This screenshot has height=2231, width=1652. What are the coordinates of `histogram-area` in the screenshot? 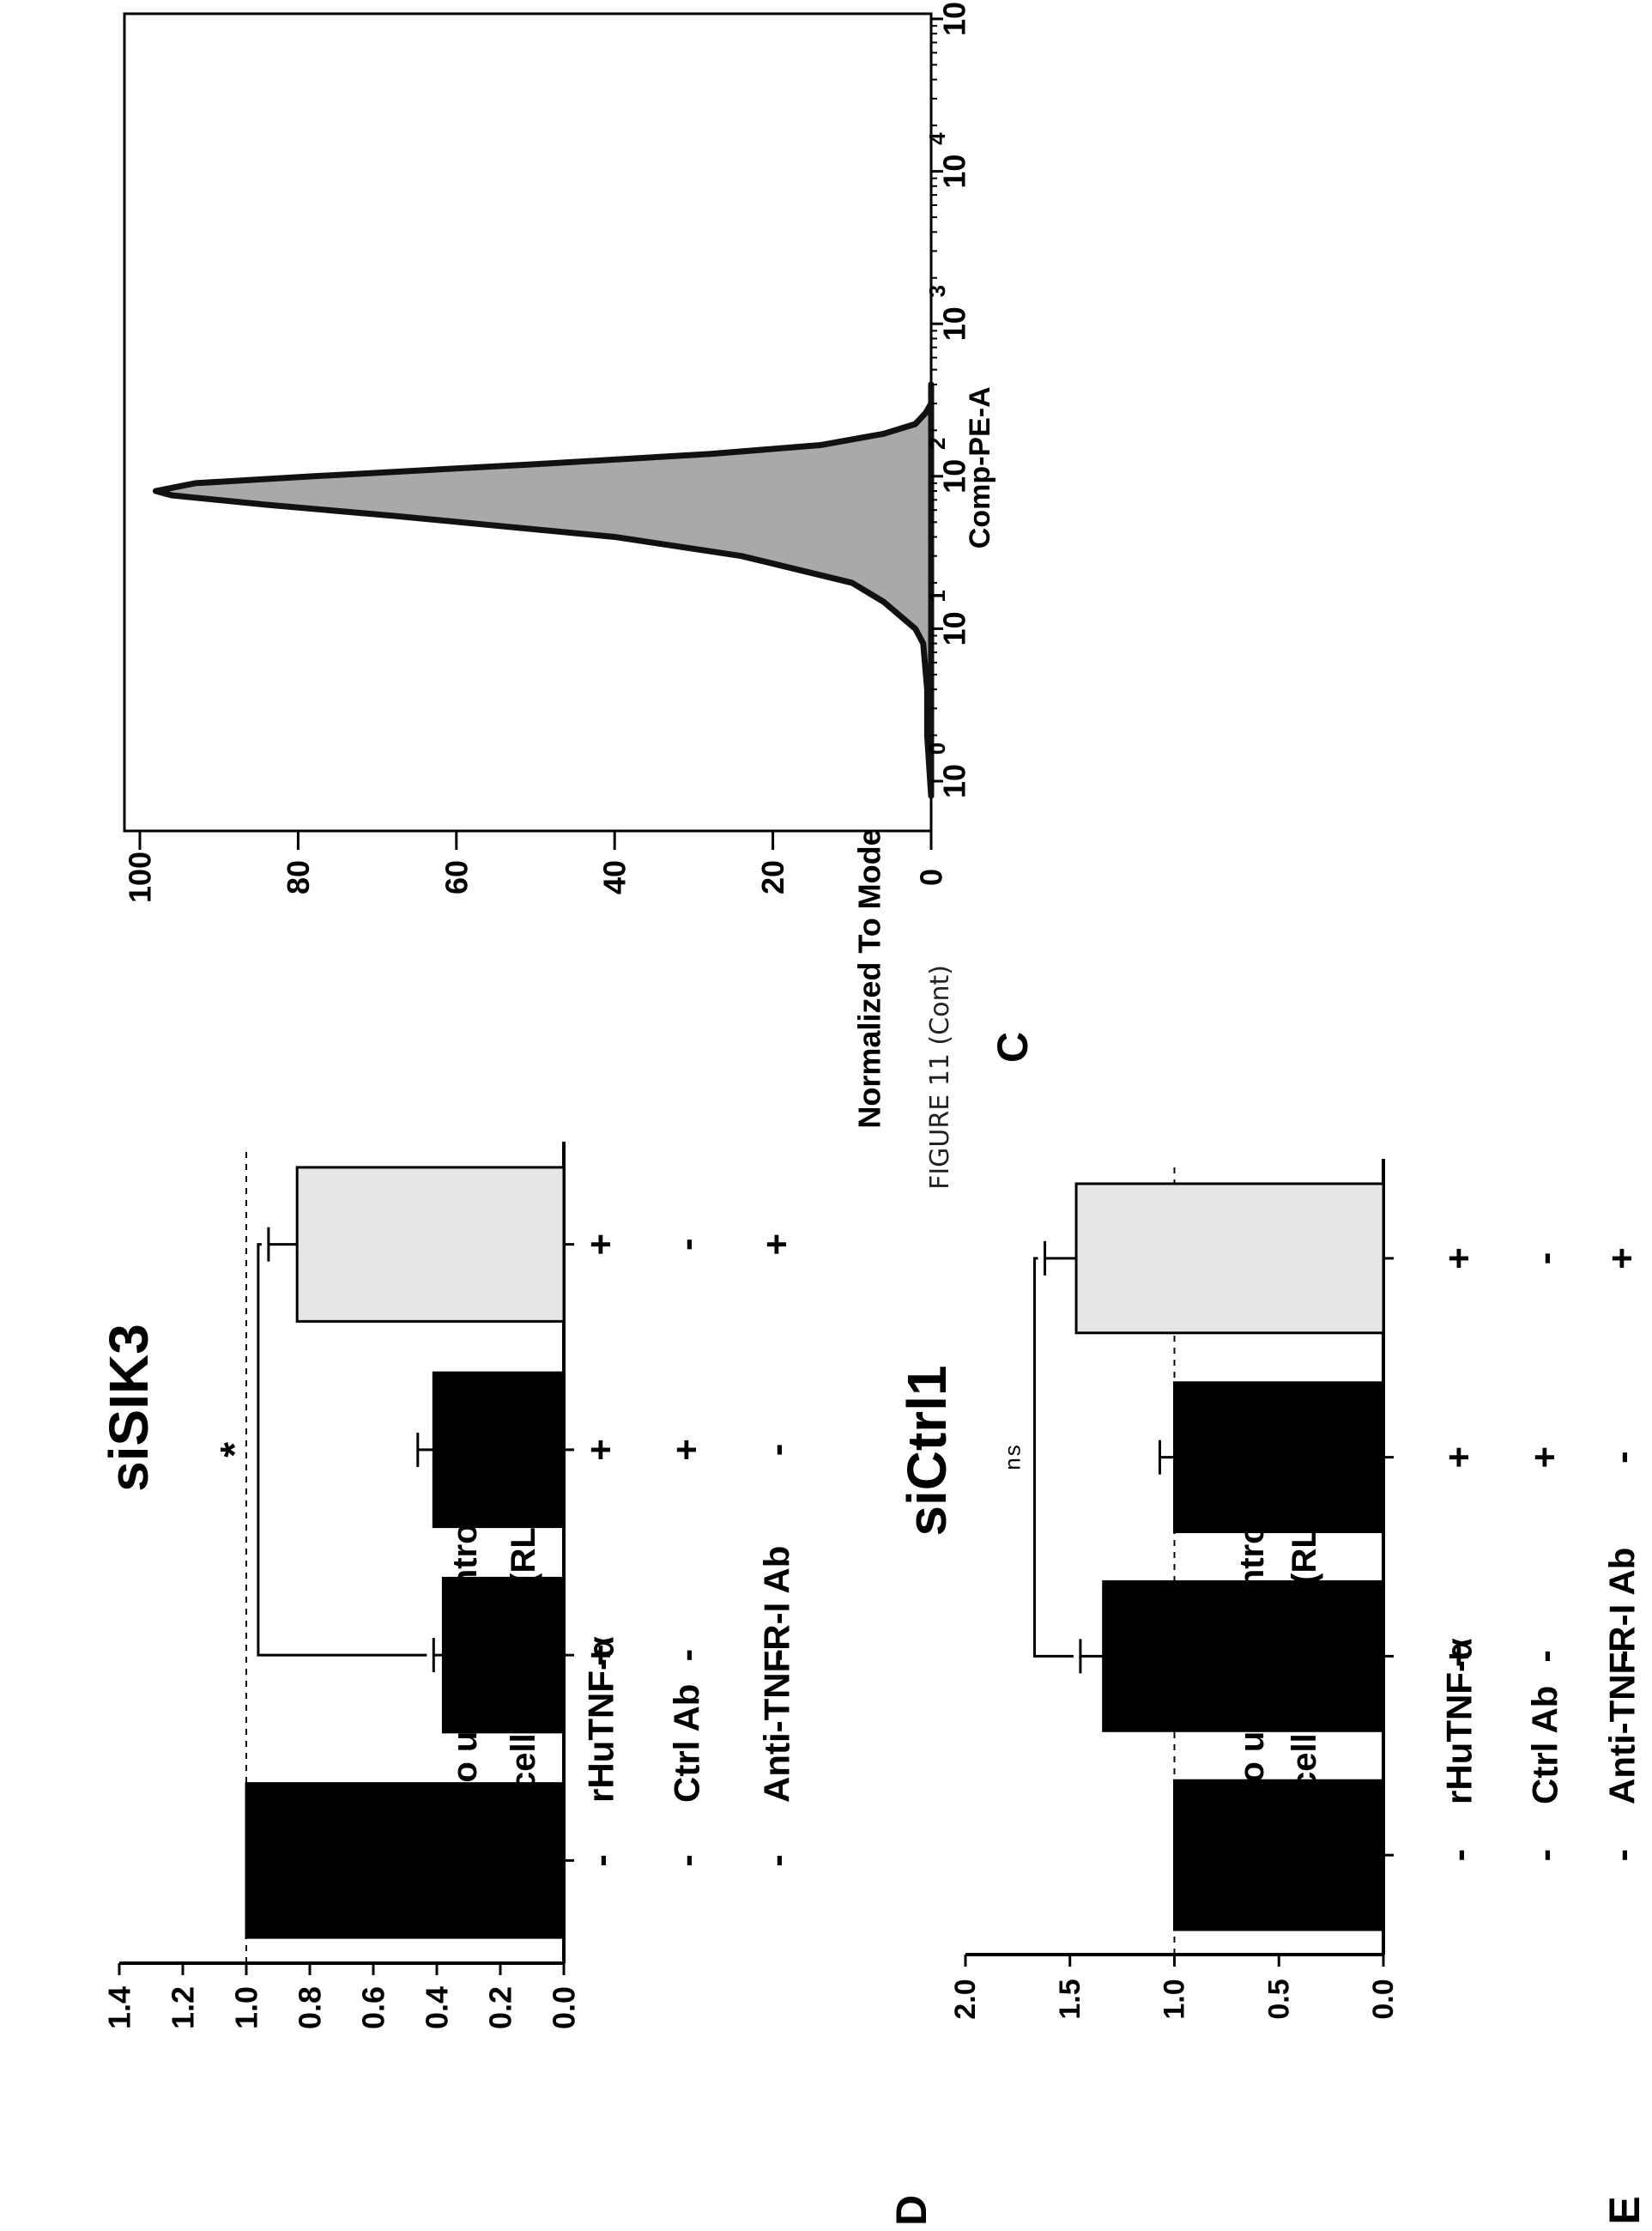 It's located at (543, 590).